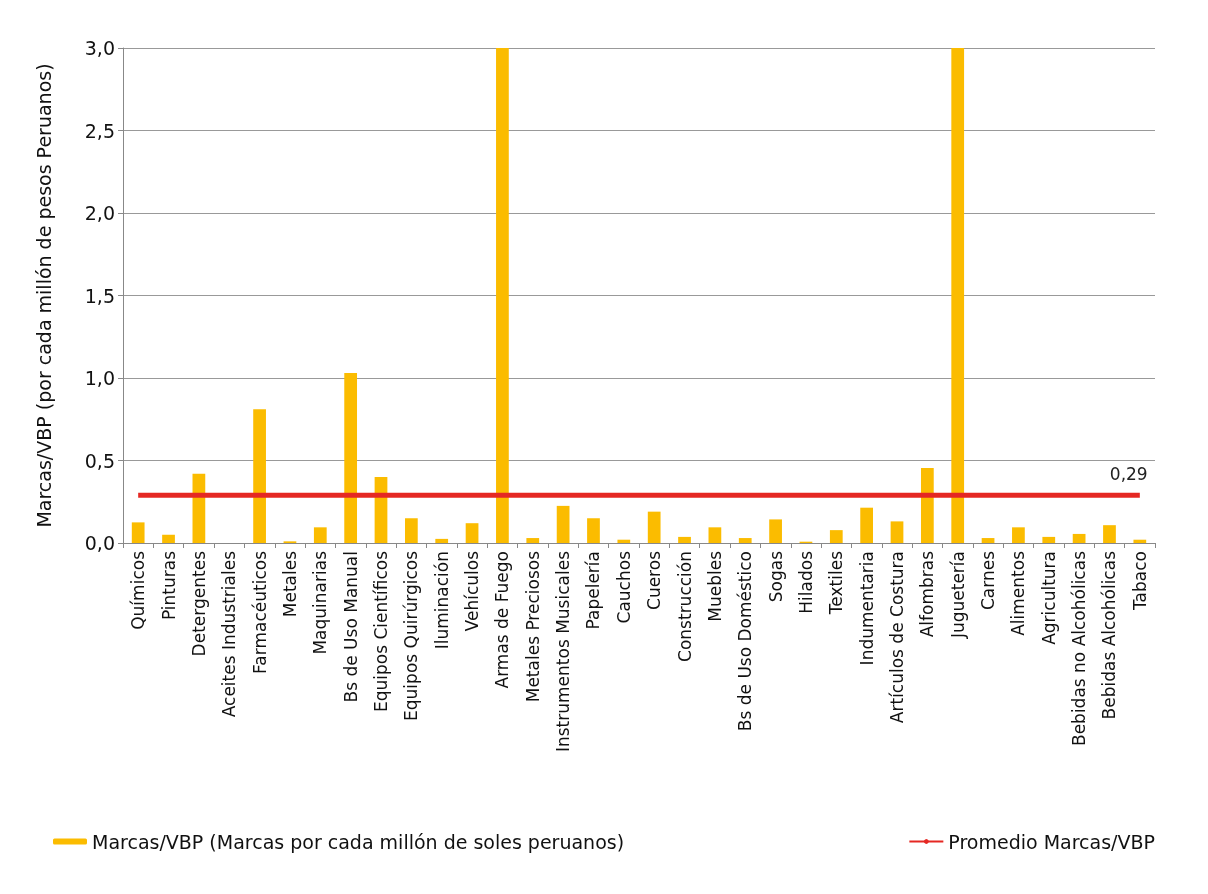  What do you see at coordinates (866, 608) in the screenshot?
I see `x-tick-label: Indumentaria` at bounding box center [866, 608].